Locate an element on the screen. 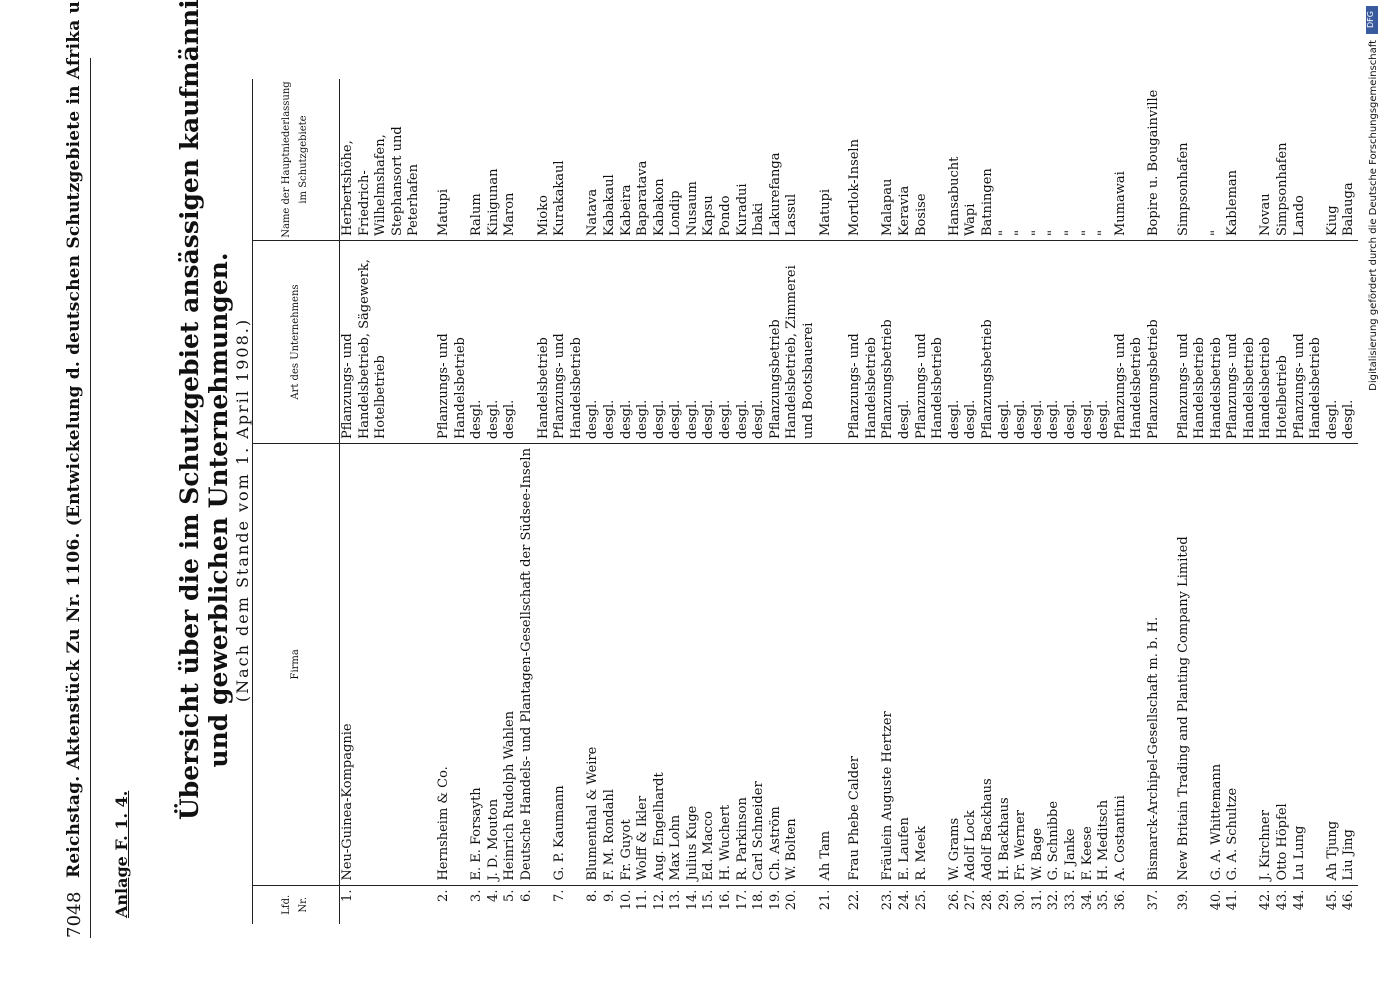  cell-nr: 5. is located at coordinates (510, 895).